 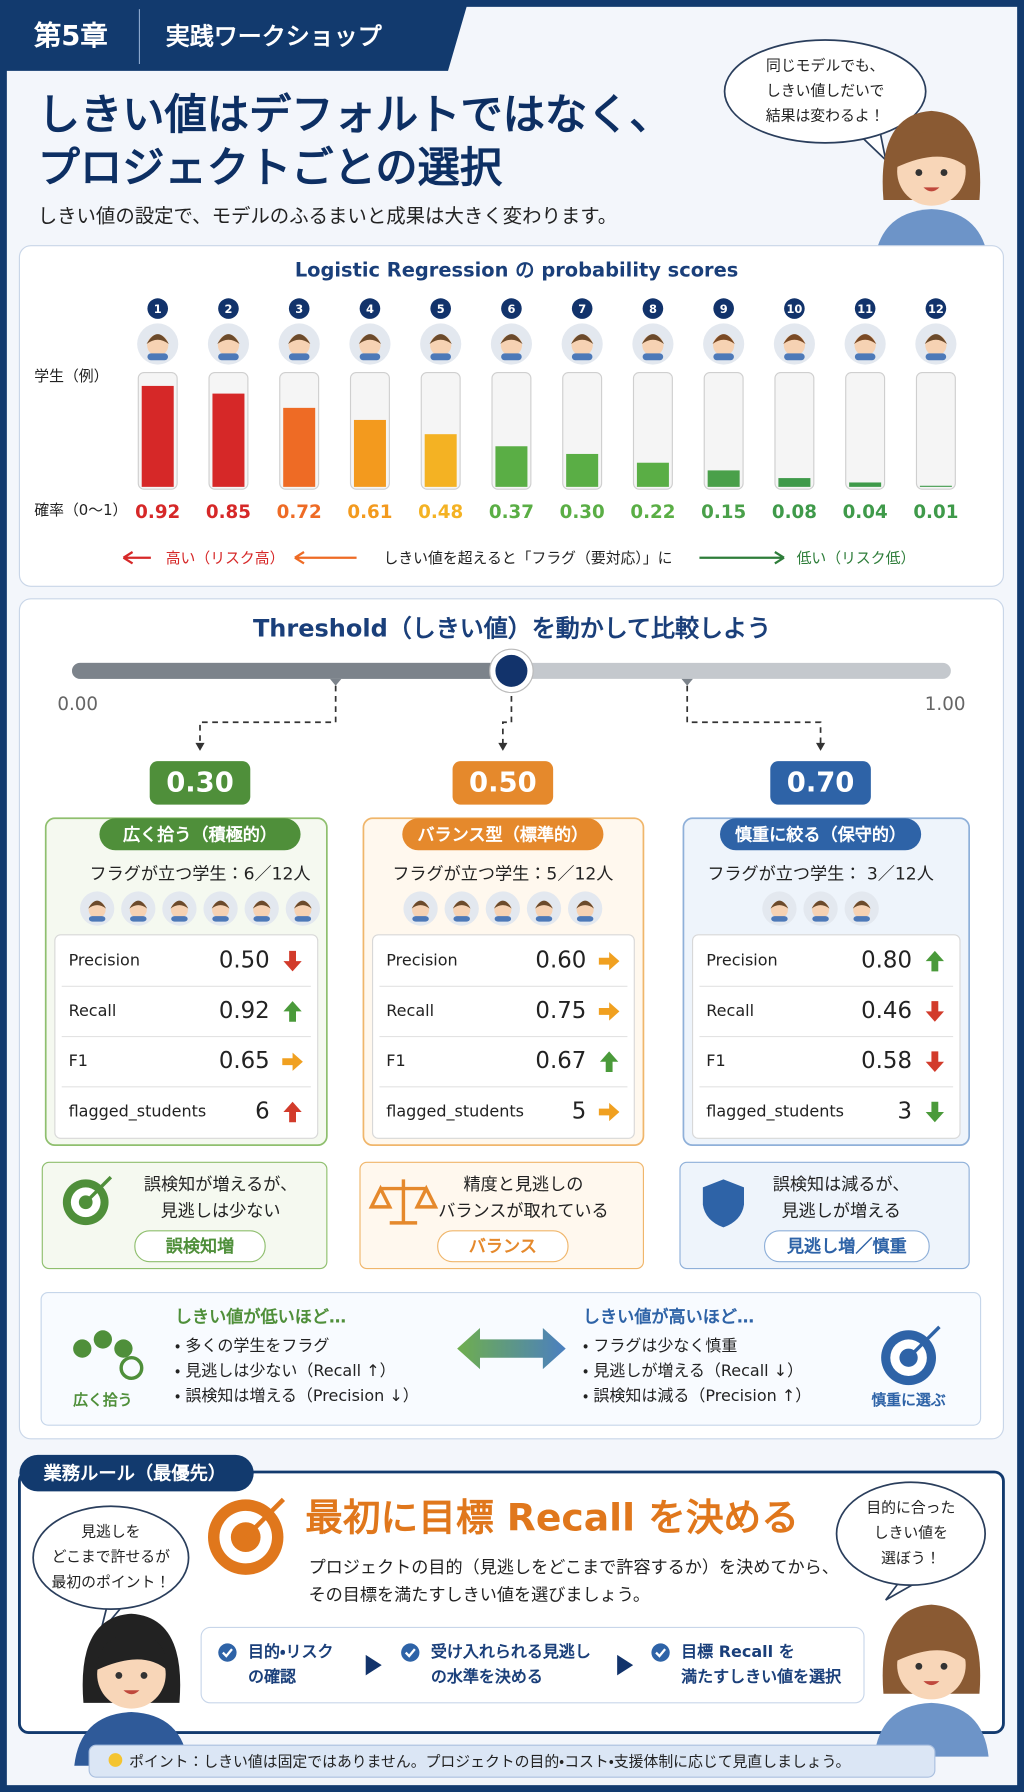 I want to click on target-arrow, so click(x=924, y=1342).